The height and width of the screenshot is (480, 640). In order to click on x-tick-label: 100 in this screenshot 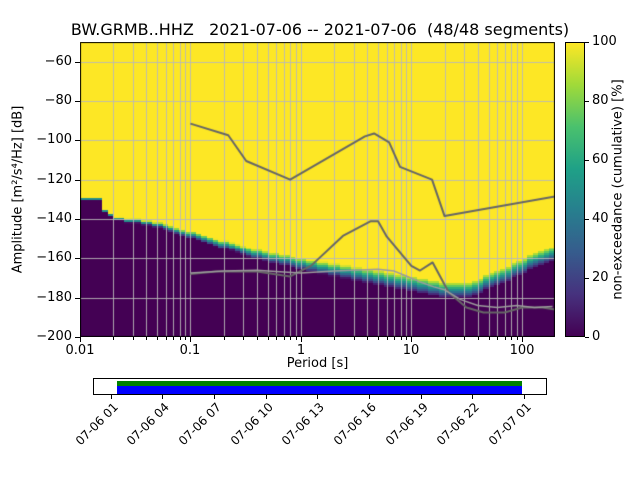, I will do `click(522, 350)`.